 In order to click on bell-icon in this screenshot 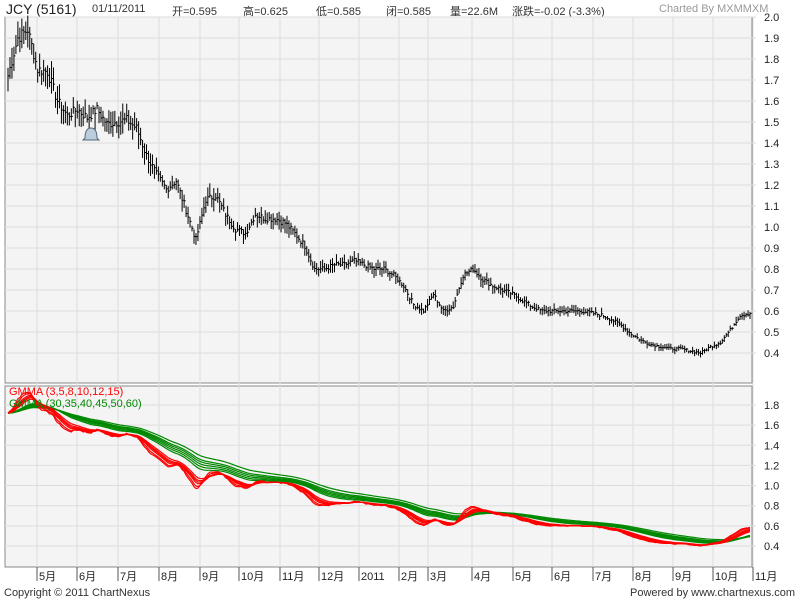, I will do `click(91, 134)`.